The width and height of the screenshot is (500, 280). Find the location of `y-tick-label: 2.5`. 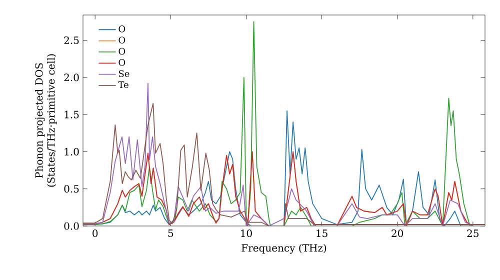

y-tick-label: 2.5 is located at coordinates (71, 40).